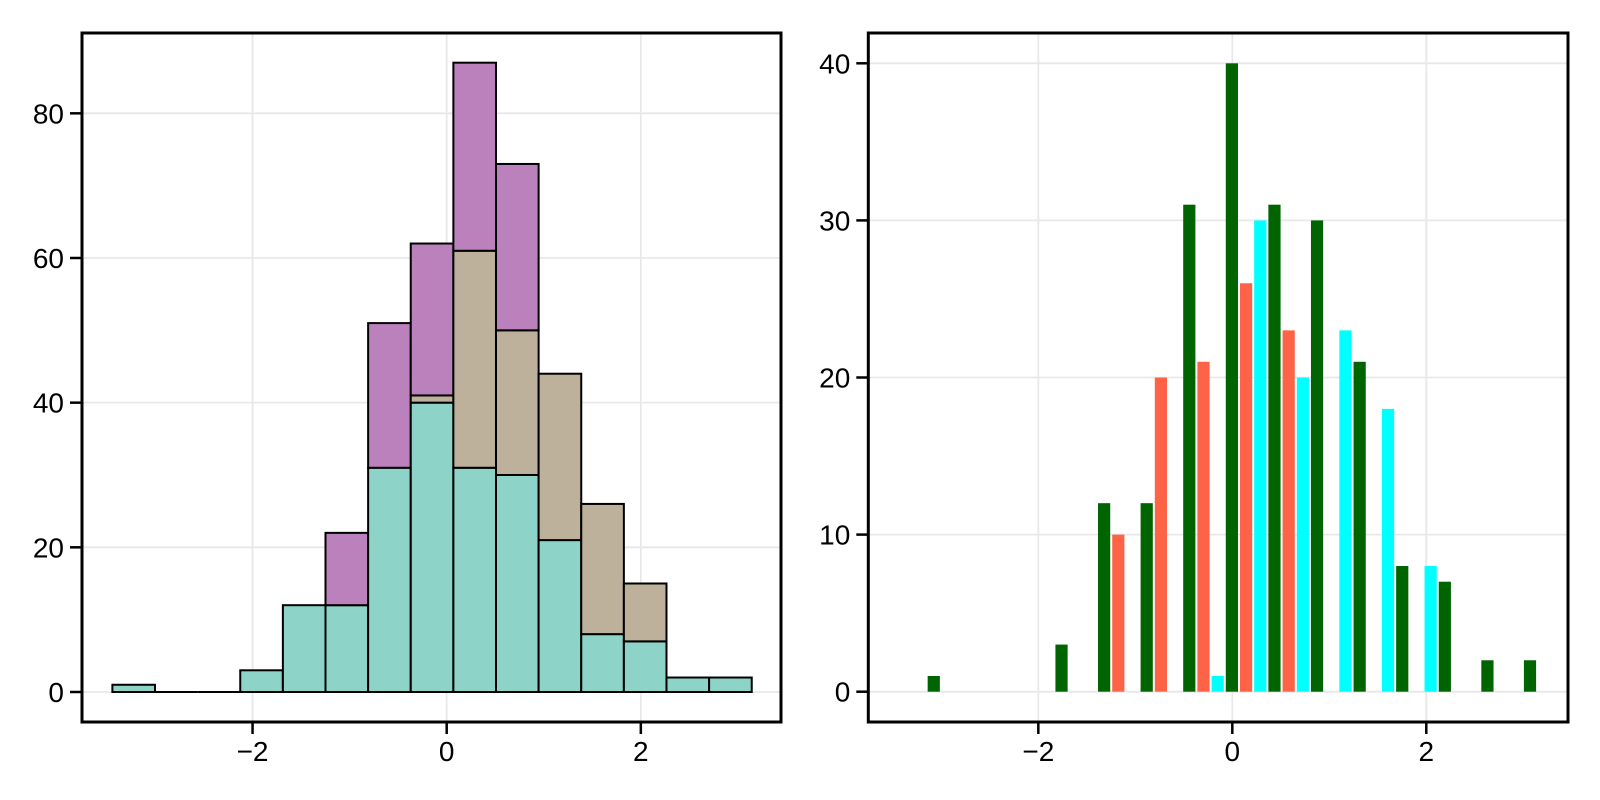 This screenshot has height=800, width=1600. What do you see at coordinates (48, 258) in the screenshot?
I see `y-tick-label: 60` at bounding box center [48, 258].